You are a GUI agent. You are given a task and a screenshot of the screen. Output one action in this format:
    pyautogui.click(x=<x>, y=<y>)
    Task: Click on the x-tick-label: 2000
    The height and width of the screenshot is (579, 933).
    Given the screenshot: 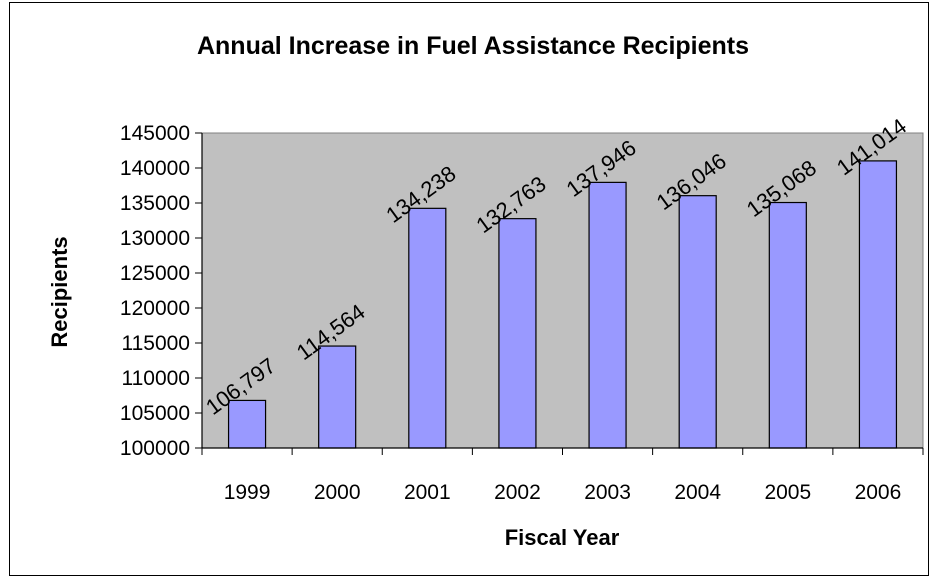 What is the action you would take?
    pyautogui.click(x=337, y=492)
    